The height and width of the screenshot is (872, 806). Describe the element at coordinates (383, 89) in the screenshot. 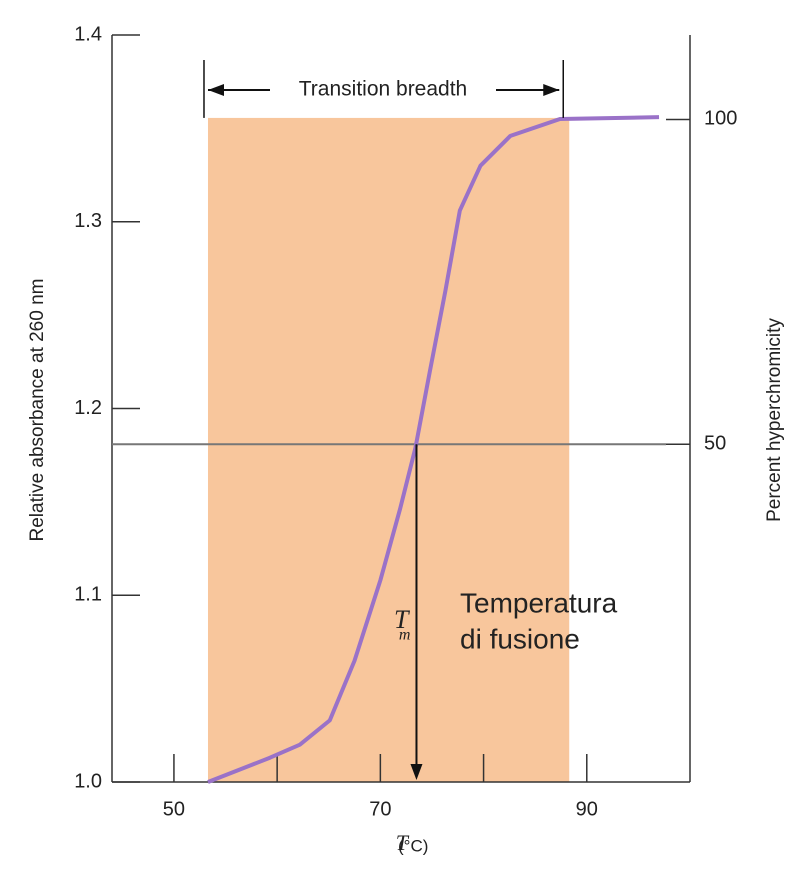

I see `breadth-label: Transition breadth` at that location.